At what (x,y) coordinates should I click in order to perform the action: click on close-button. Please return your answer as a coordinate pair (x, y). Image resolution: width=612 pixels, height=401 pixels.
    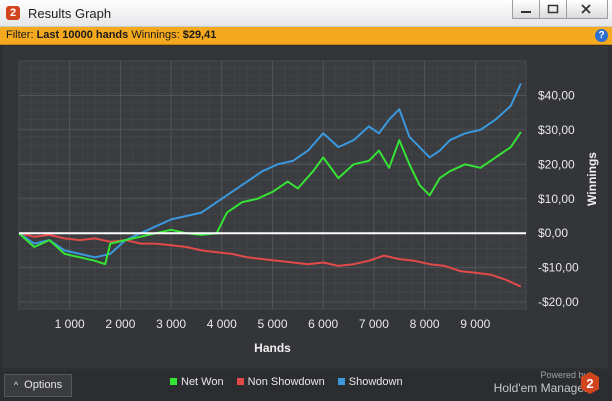
    Looking at the image, I should click on (587, 9).